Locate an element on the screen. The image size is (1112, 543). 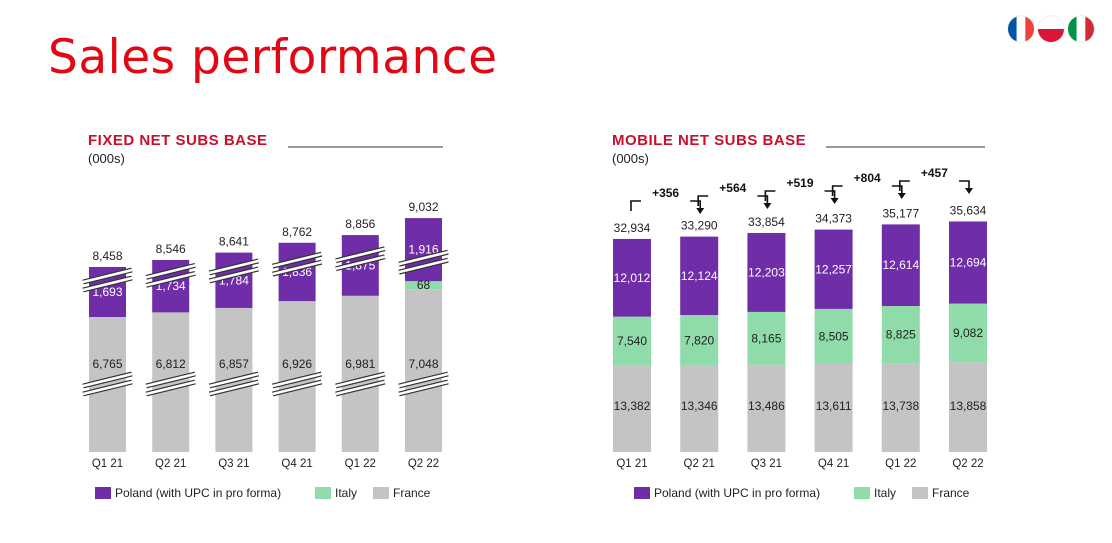
country-flags is located at coordinates (1051, 29).